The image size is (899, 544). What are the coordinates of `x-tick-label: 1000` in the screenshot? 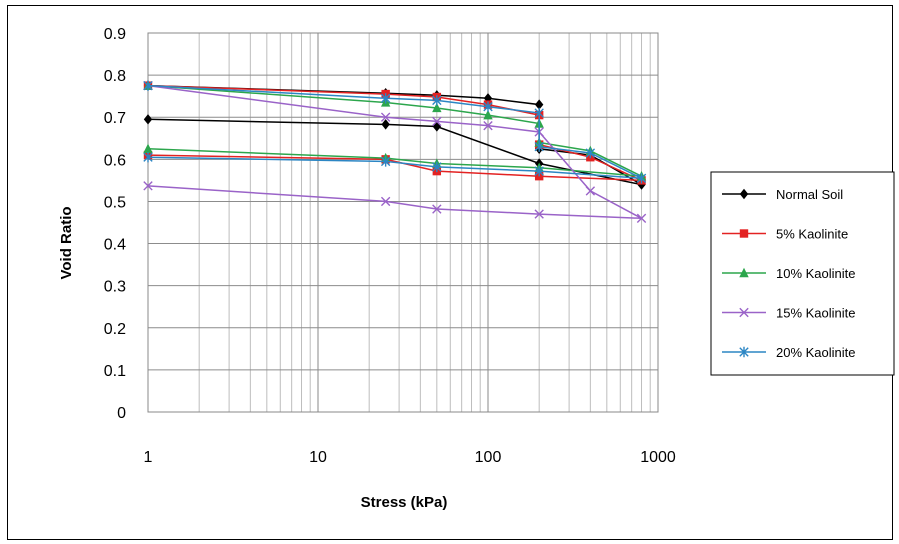 It's located at (658, 457).